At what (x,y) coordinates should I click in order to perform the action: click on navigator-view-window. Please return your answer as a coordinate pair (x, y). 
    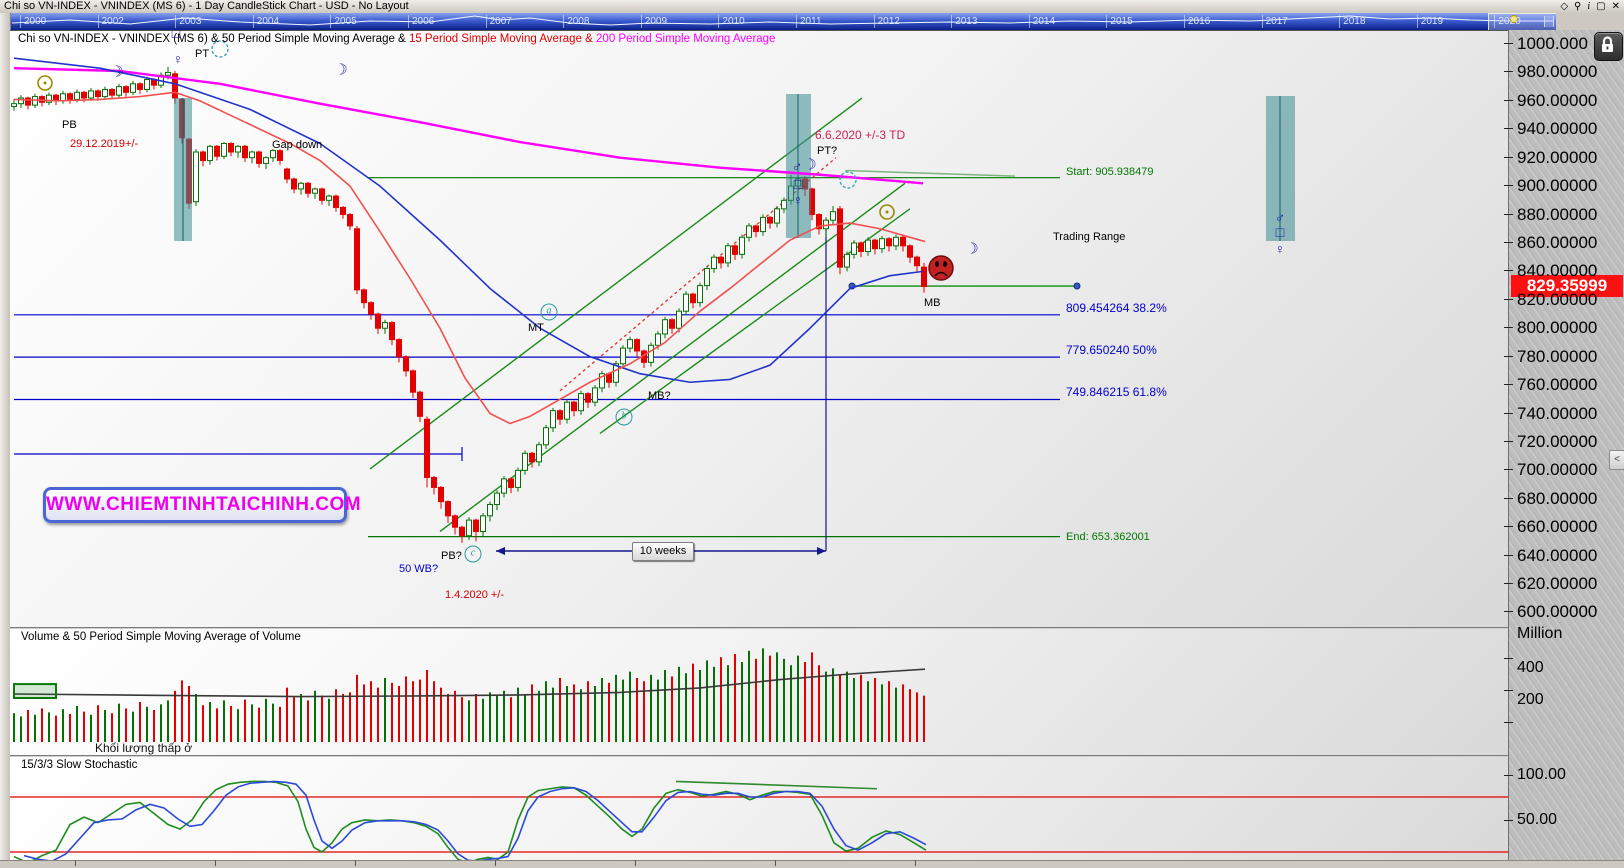
    Looking at the image, I should click on (1522, 21).